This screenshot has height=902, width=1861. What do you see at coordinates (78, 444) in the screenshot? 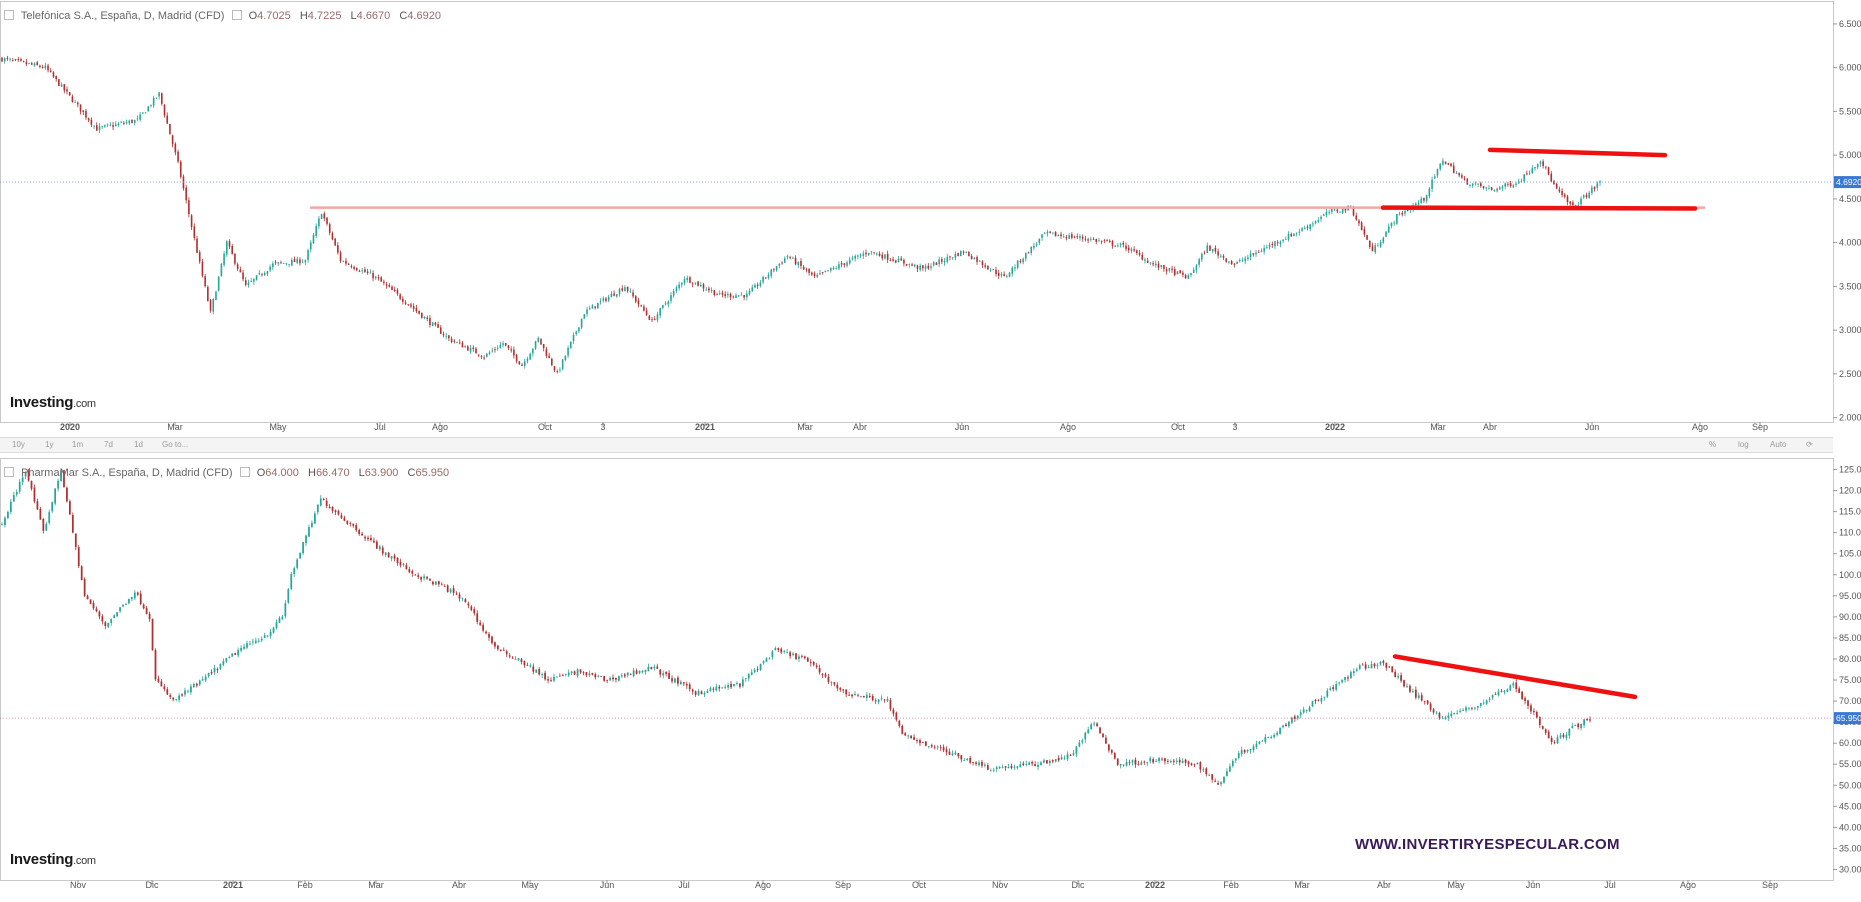
I see `range-1m-button: 1m` at bounding box center [78, 444].